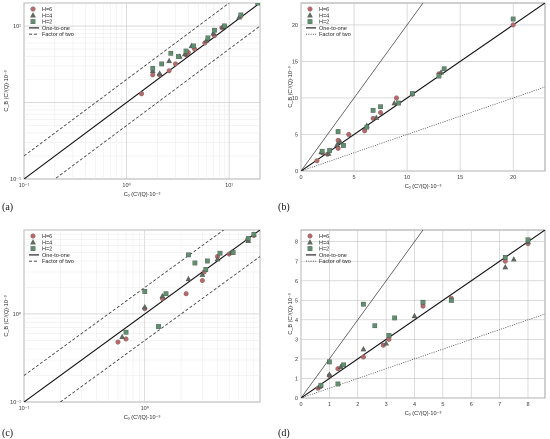 The image size is (550, 439). I want to click on panel-label: (b), so click(284, 207).